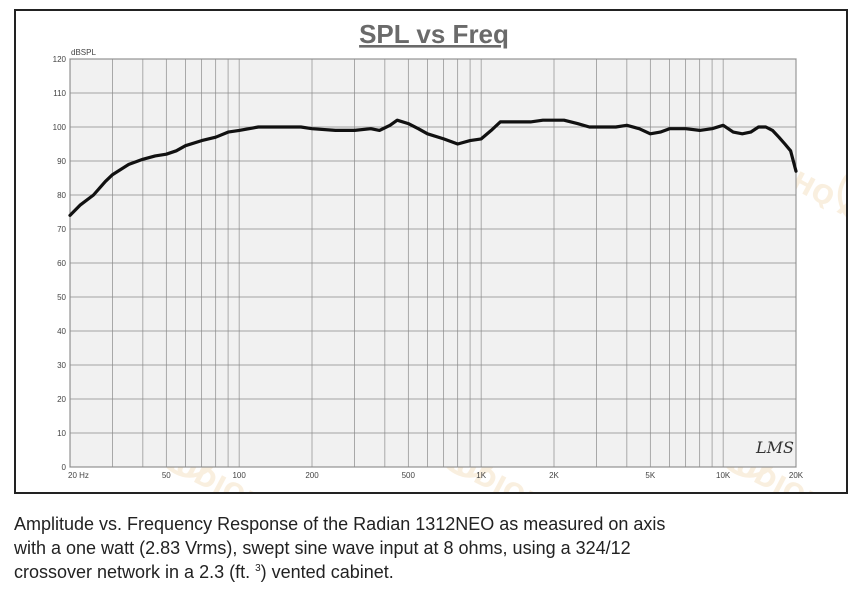 The image size is (865, 598). Describe the element at coordinates (60, 127) in the screenshot. I see `y-tick-label: 100` at that location.